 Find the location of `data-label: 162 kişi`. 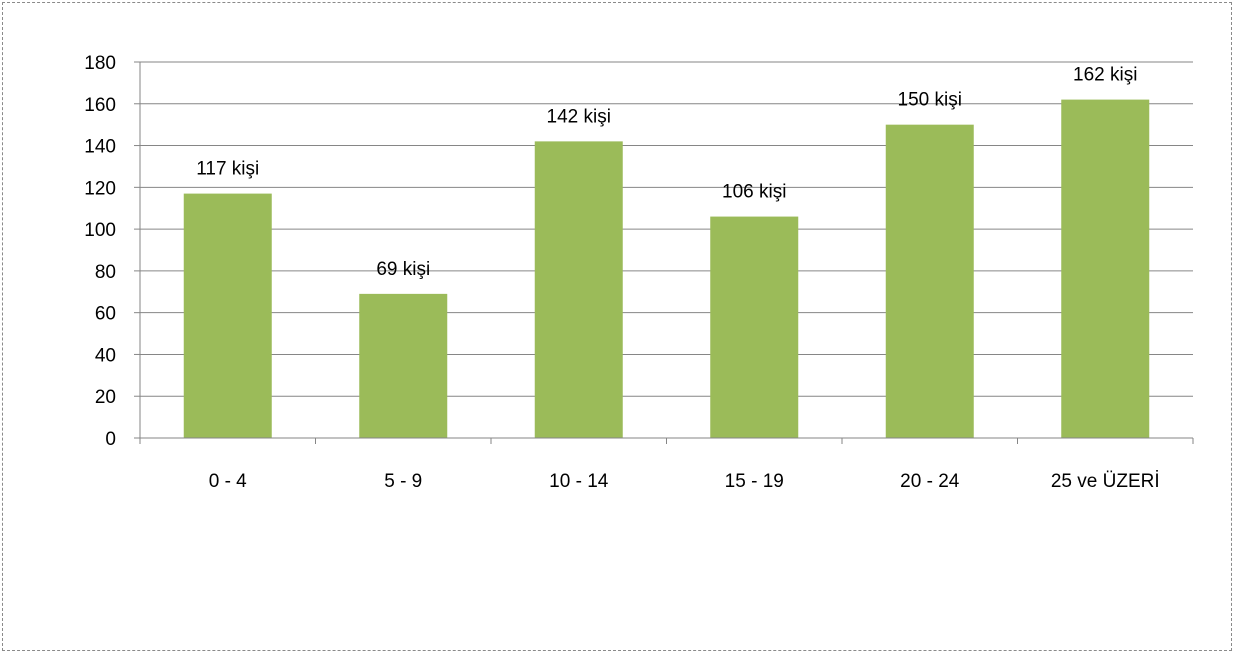

data-label: 162 kişi is located at coordinates (1105, 75).